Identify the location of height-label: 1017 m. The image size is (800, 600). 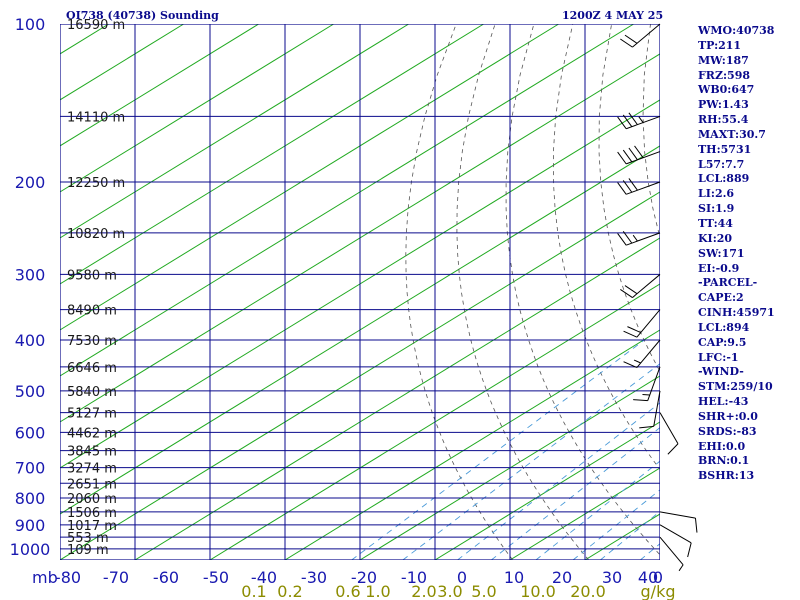
(92, 526).